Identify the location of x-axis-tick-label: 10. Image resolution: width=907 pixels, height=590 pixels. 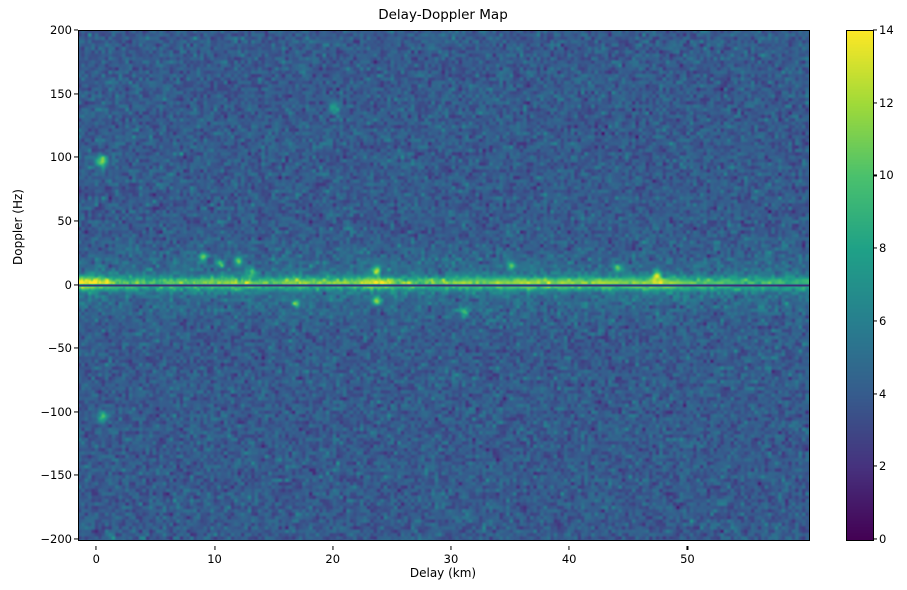
(214, 559).